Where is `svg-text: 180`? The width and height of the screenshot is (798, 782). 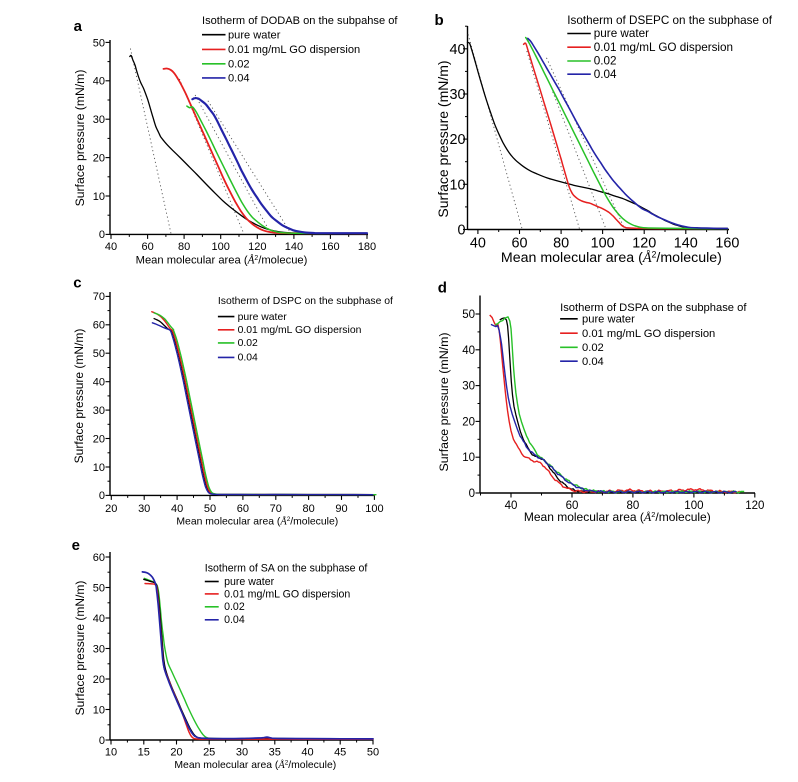 svg-text: 180 is located at coordinates (367, 247).